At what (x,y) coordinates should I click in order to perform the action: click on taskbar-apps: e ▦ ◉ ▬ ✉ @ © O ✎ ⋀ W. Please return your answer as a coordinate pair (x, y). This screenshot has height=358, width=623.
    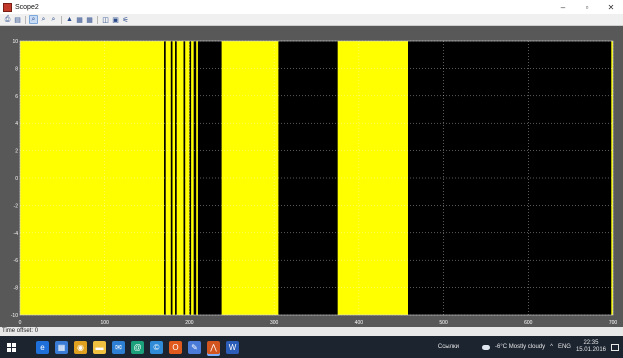
    Looking at the image, I should click on (137, 347).